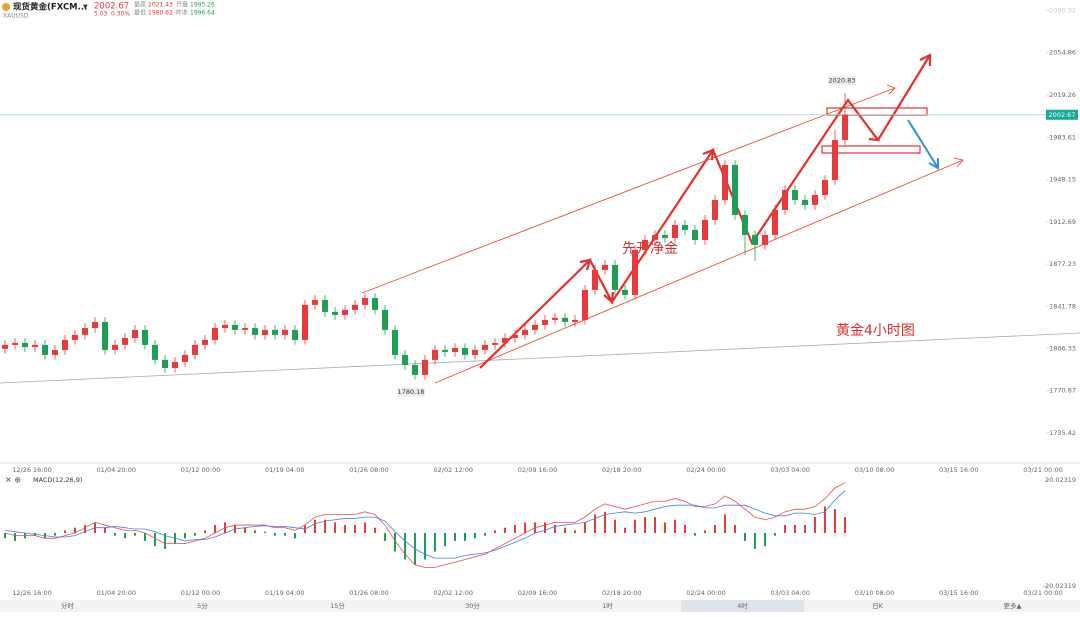  Describe the element at coordinates (337, 605) in the screenshot. I see `period-tab: 15分` at that location.